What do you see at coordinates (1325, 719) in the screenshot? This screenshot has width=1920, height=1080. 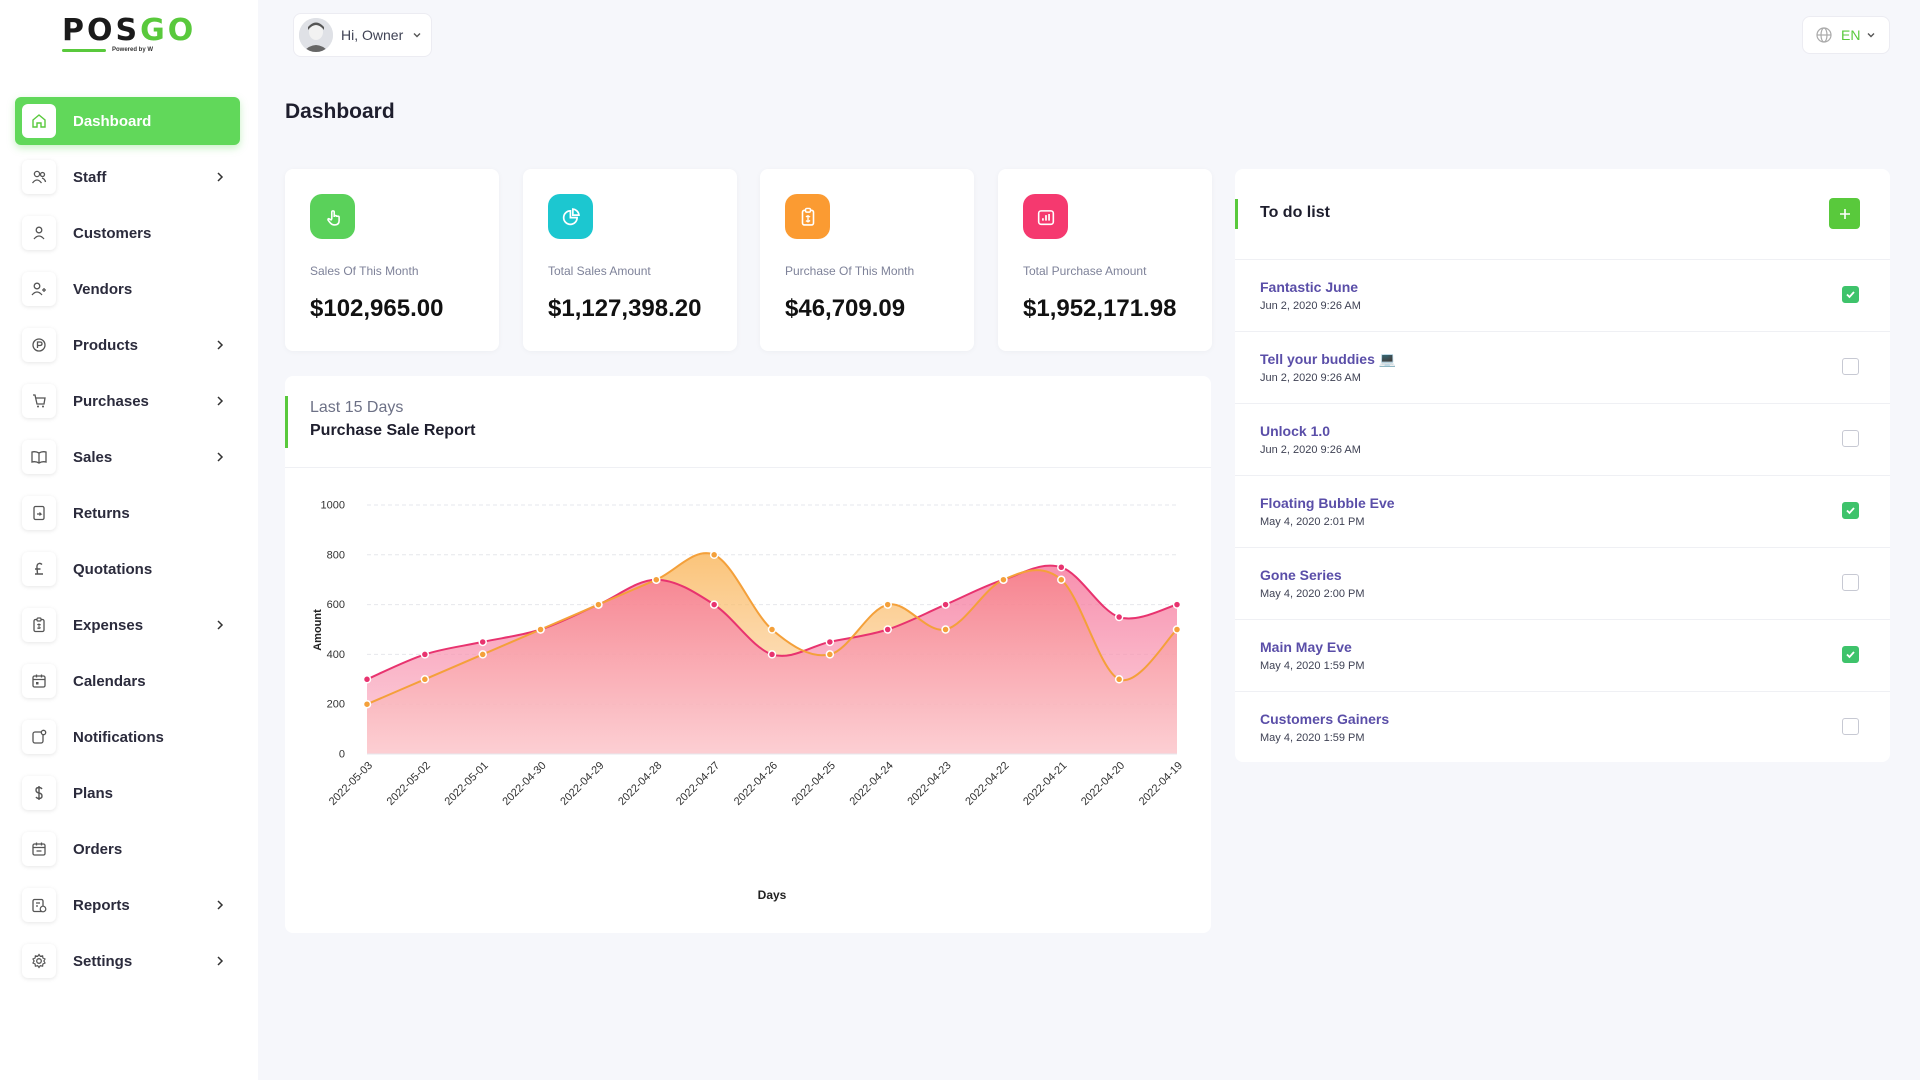 I see `todo-item-title: Customers Gainers` at bounding box center [1325, 719].